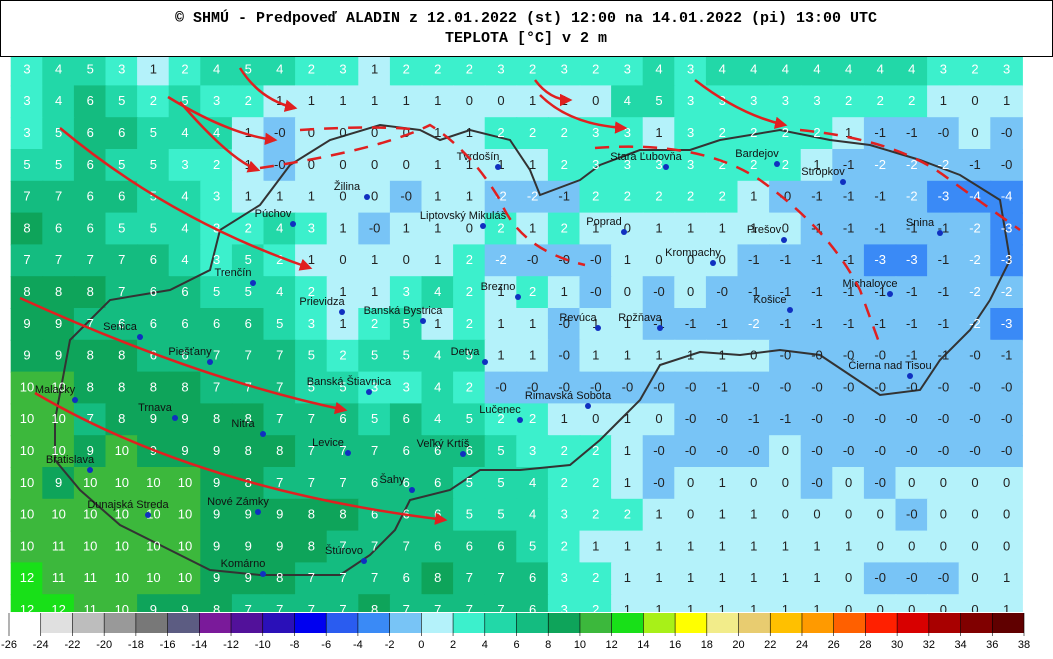 Image resolution: width=1053 pixels, height=659 pixels. Describe the element at coordinates (58, 323) in the screenshot. I see `grid-value: 9` at that location.